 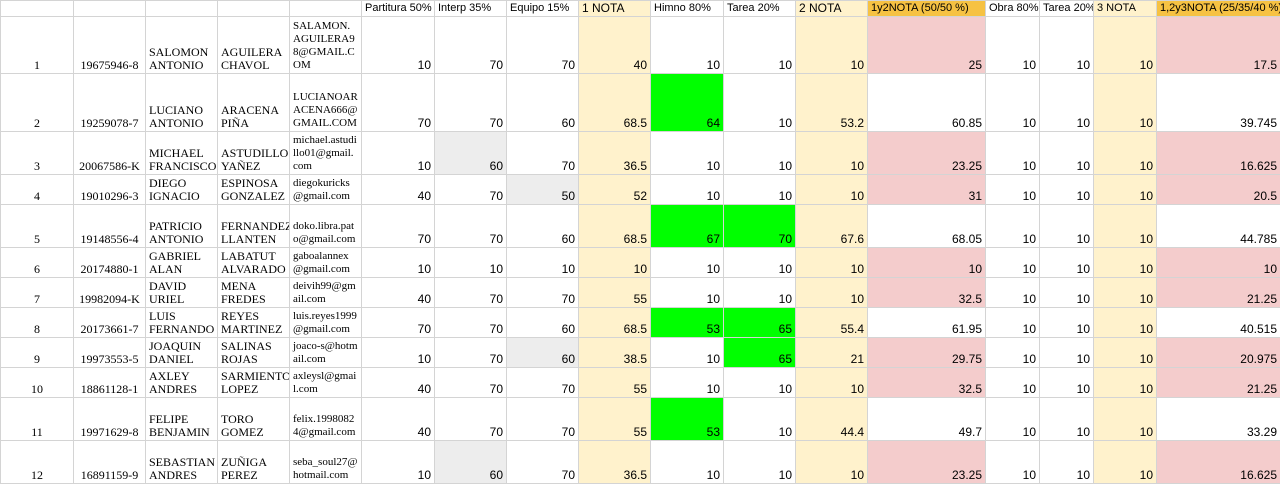 What do you see at coordinates (687, 9) in the screenshot?
I see `header-himno: Himno 80%` at bounding box center [687, 9].